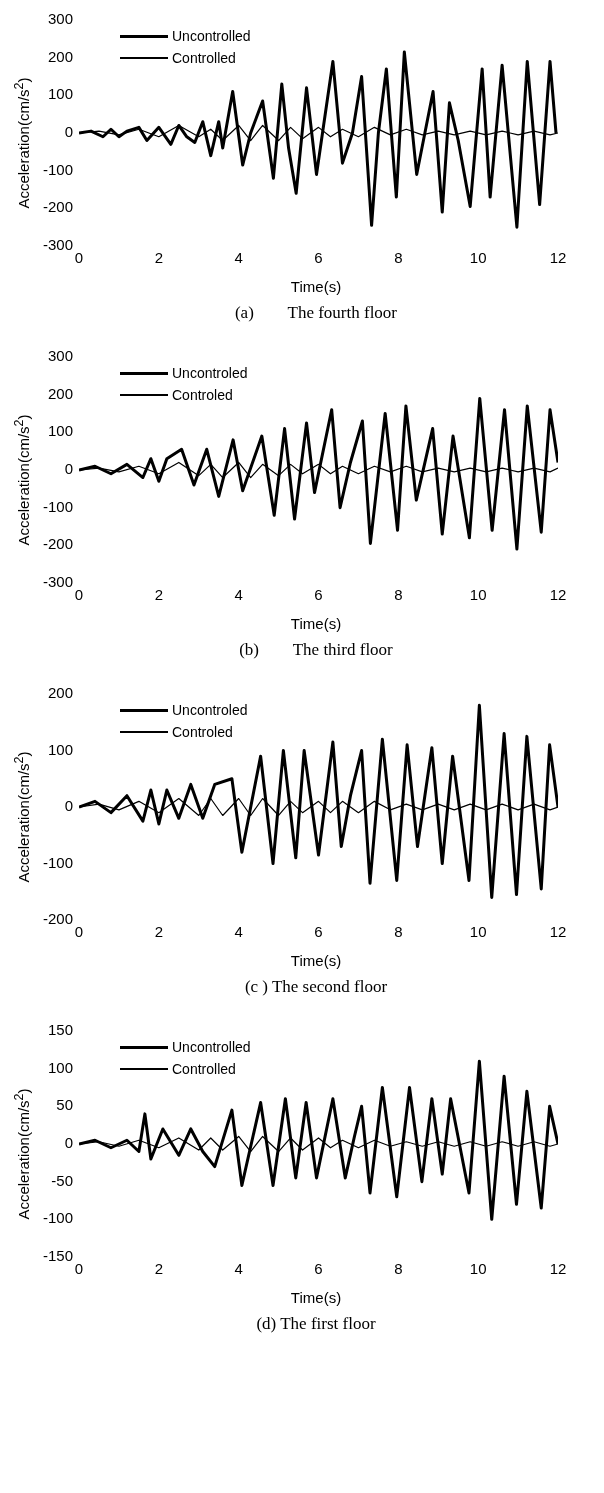 This screenshot has width=604, height=1493. What do you see at coordinates (60, 1030) in the screenshot?
I see `y-tick-label: 150` at bounding box center [60, 1030].